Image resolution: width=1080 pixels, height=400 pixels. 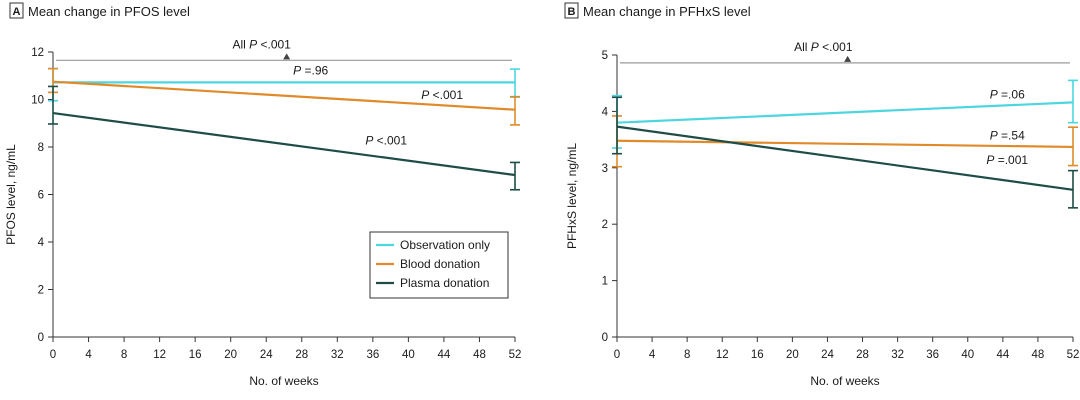 What do you see at coordinates (445, 245) in the screenshot?
I see `legend-label-observation-only: Observation only` at bounding box center [445, 245].